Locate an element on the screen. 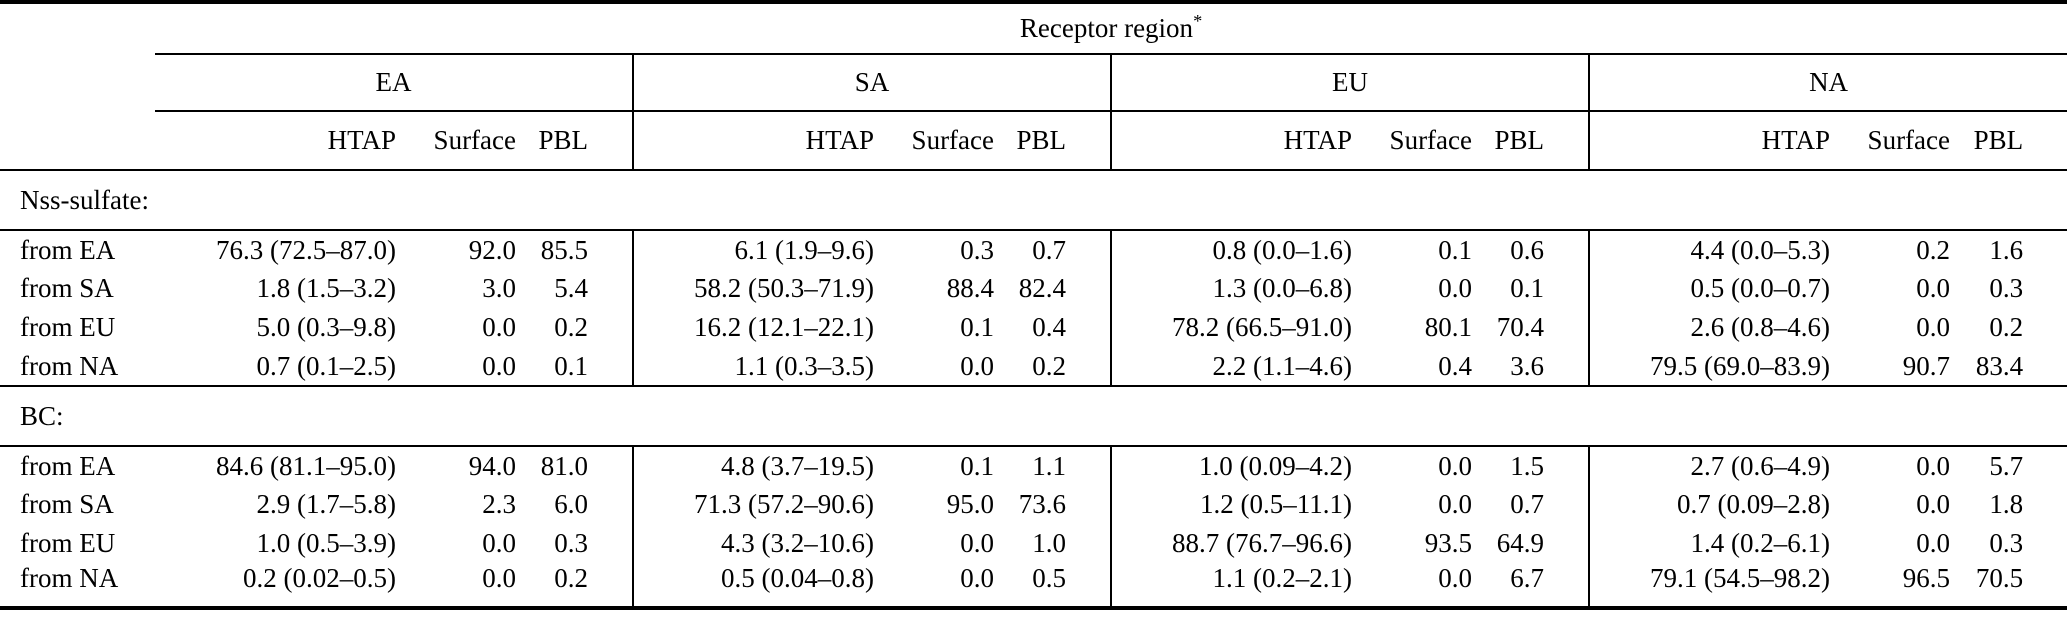 The width and height of the screenshot is (2067, 633). value-cell: 1.0 (0.09–4.2) is located at coordinates (1238, 465).